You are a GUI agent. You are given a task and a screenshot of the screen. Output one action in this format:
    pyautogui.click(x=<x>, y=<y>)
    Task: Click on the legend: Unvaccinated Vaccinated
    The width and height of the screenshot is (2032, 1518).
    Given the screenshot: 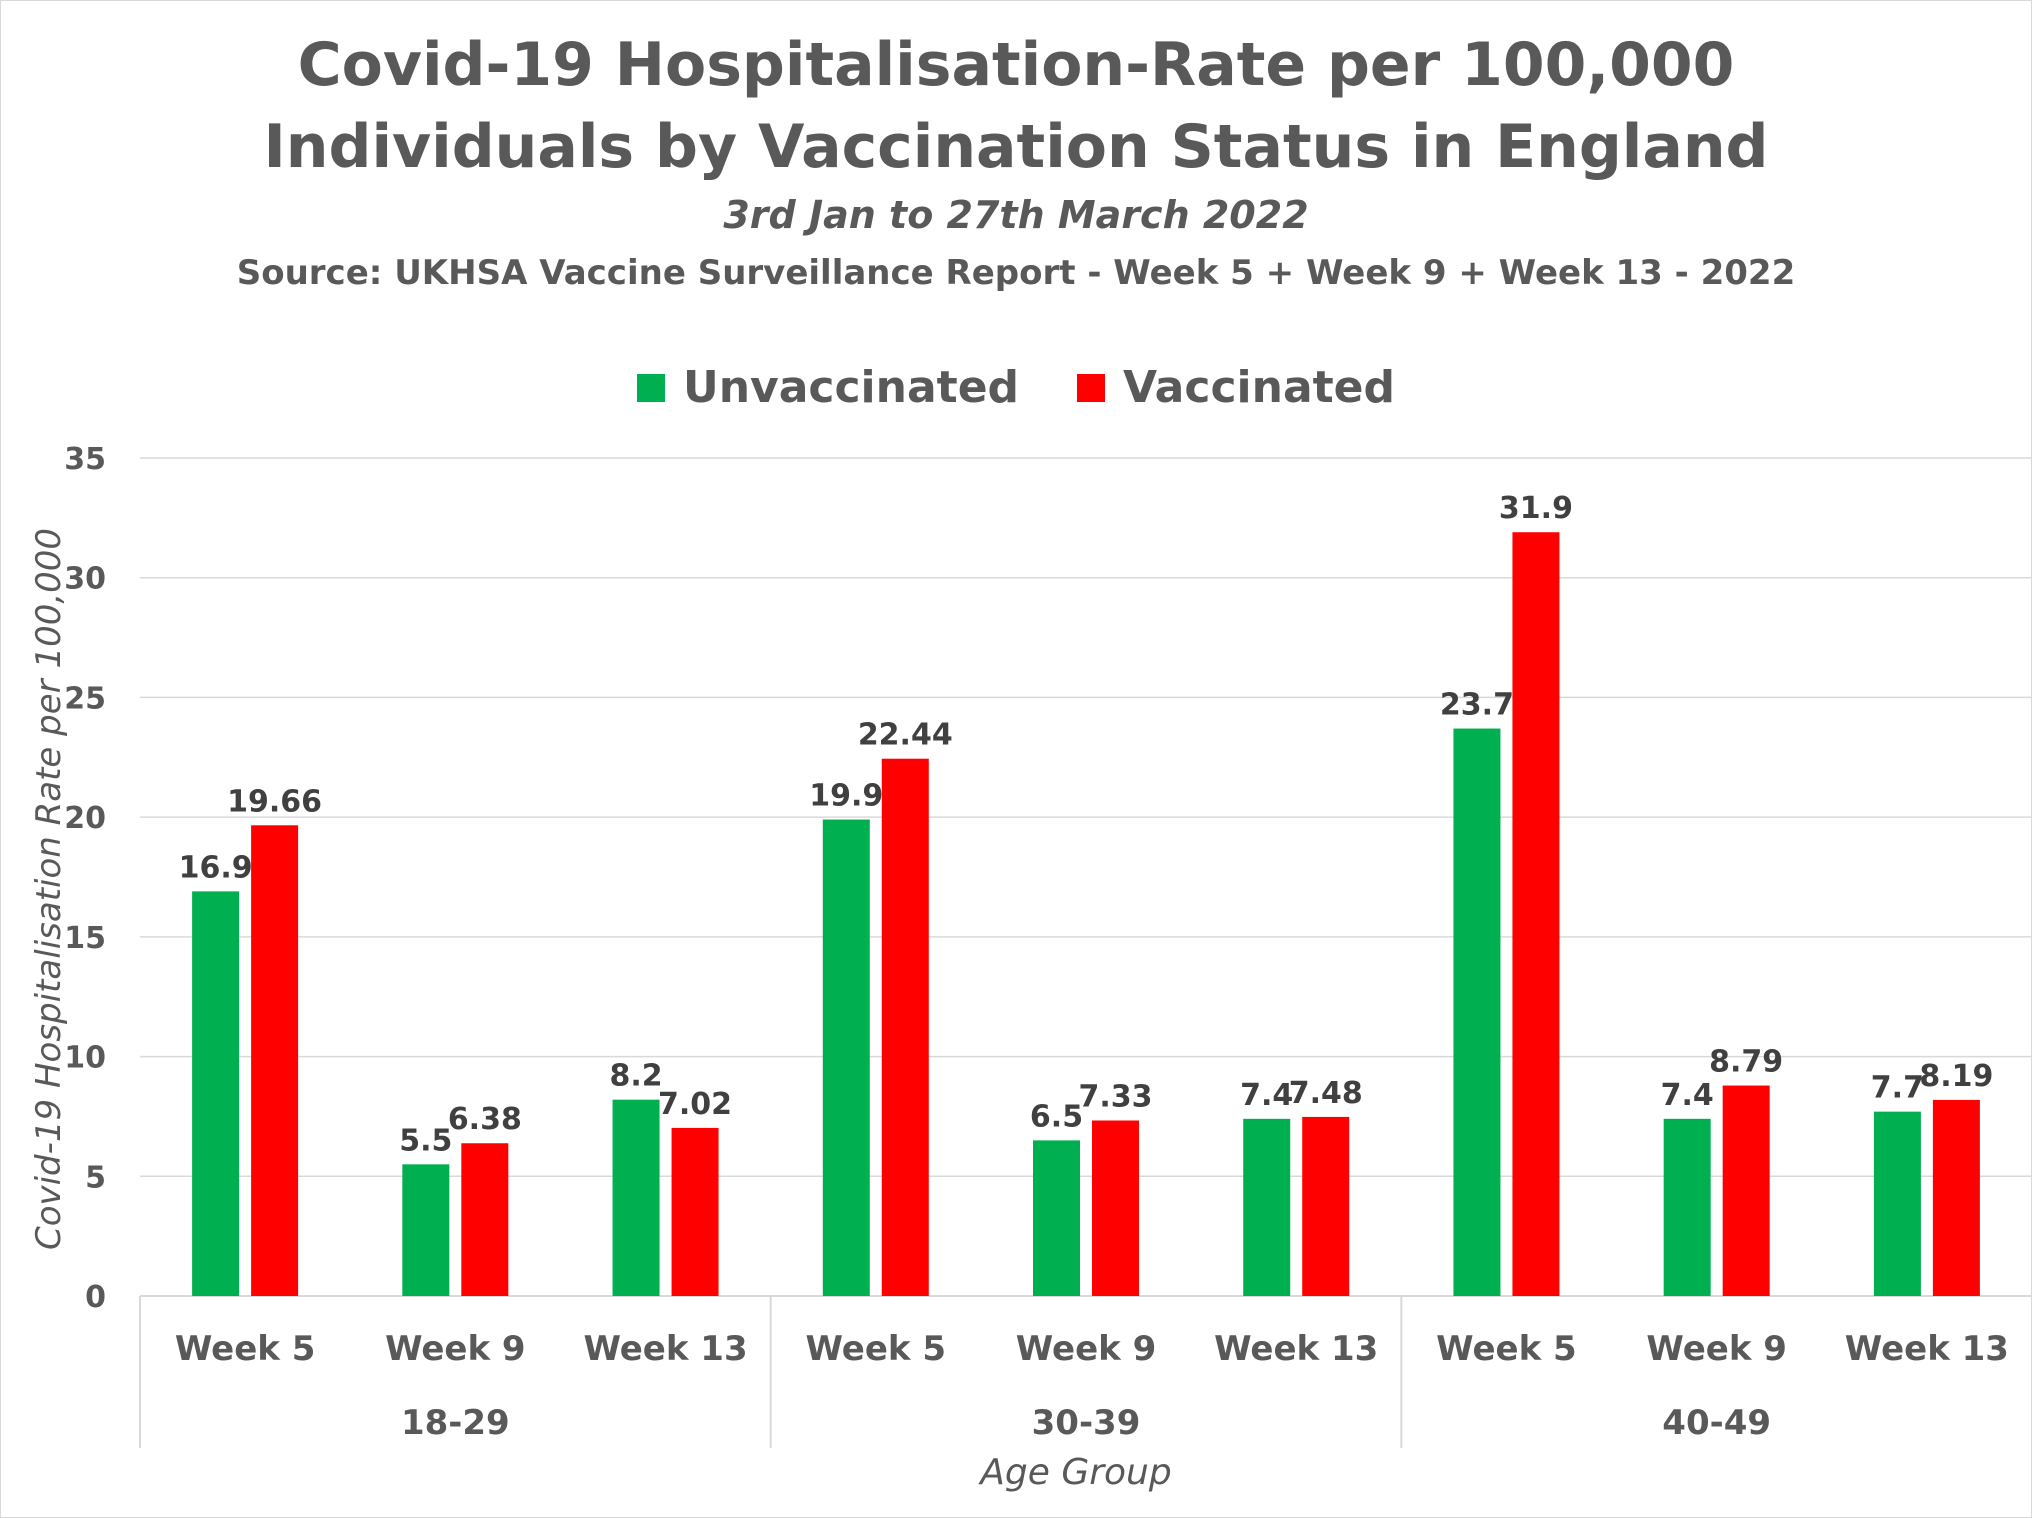 What is the action you would take?
    pyautogui.click(x=1016, y=387)
    